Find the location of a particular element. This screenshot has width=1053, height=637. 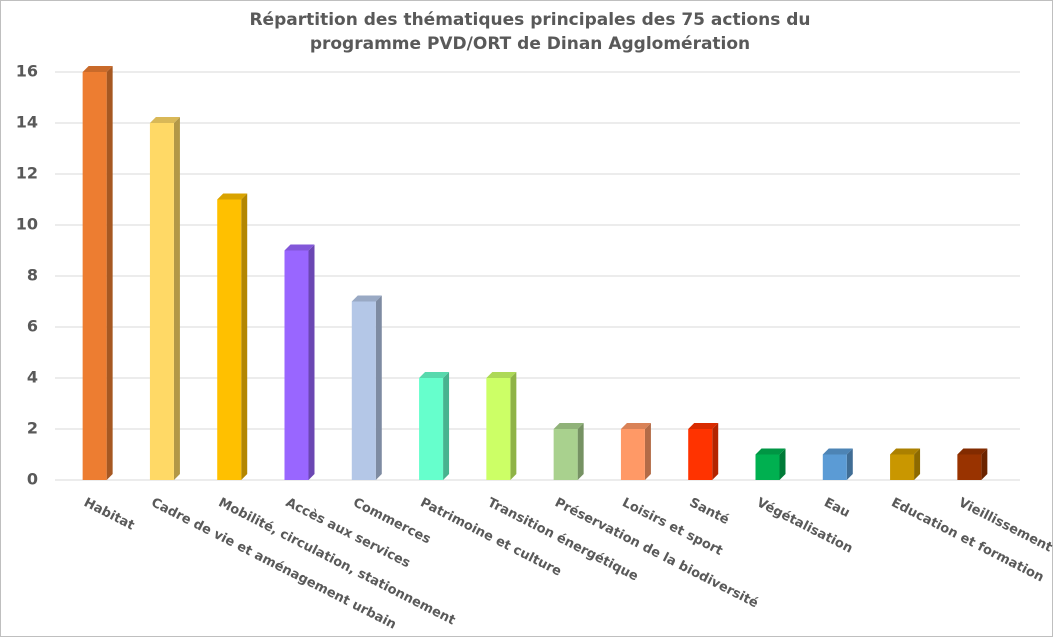

y-tick-label: 8 is located at coordinates (32, 275).